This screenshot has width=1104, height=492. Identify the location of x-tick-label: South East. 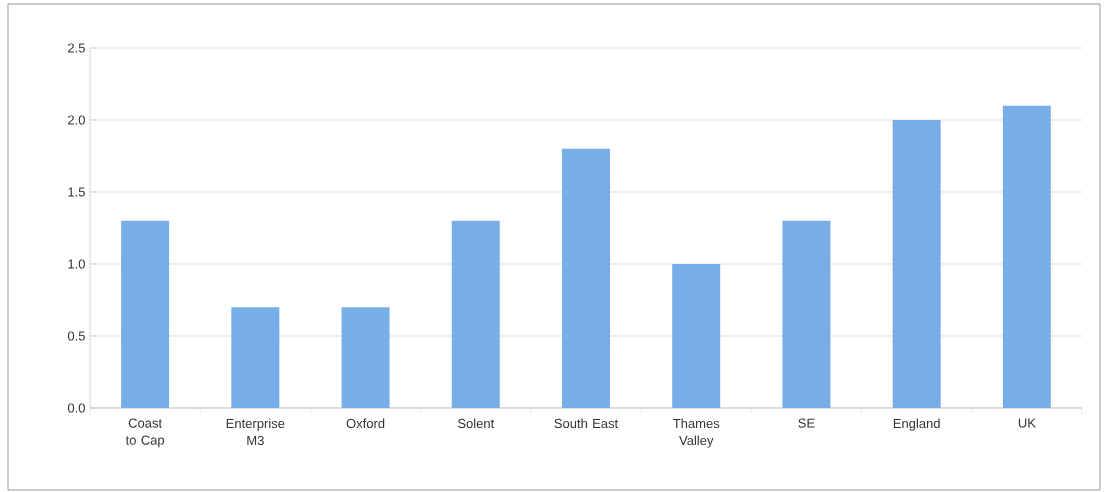
(586, 423).